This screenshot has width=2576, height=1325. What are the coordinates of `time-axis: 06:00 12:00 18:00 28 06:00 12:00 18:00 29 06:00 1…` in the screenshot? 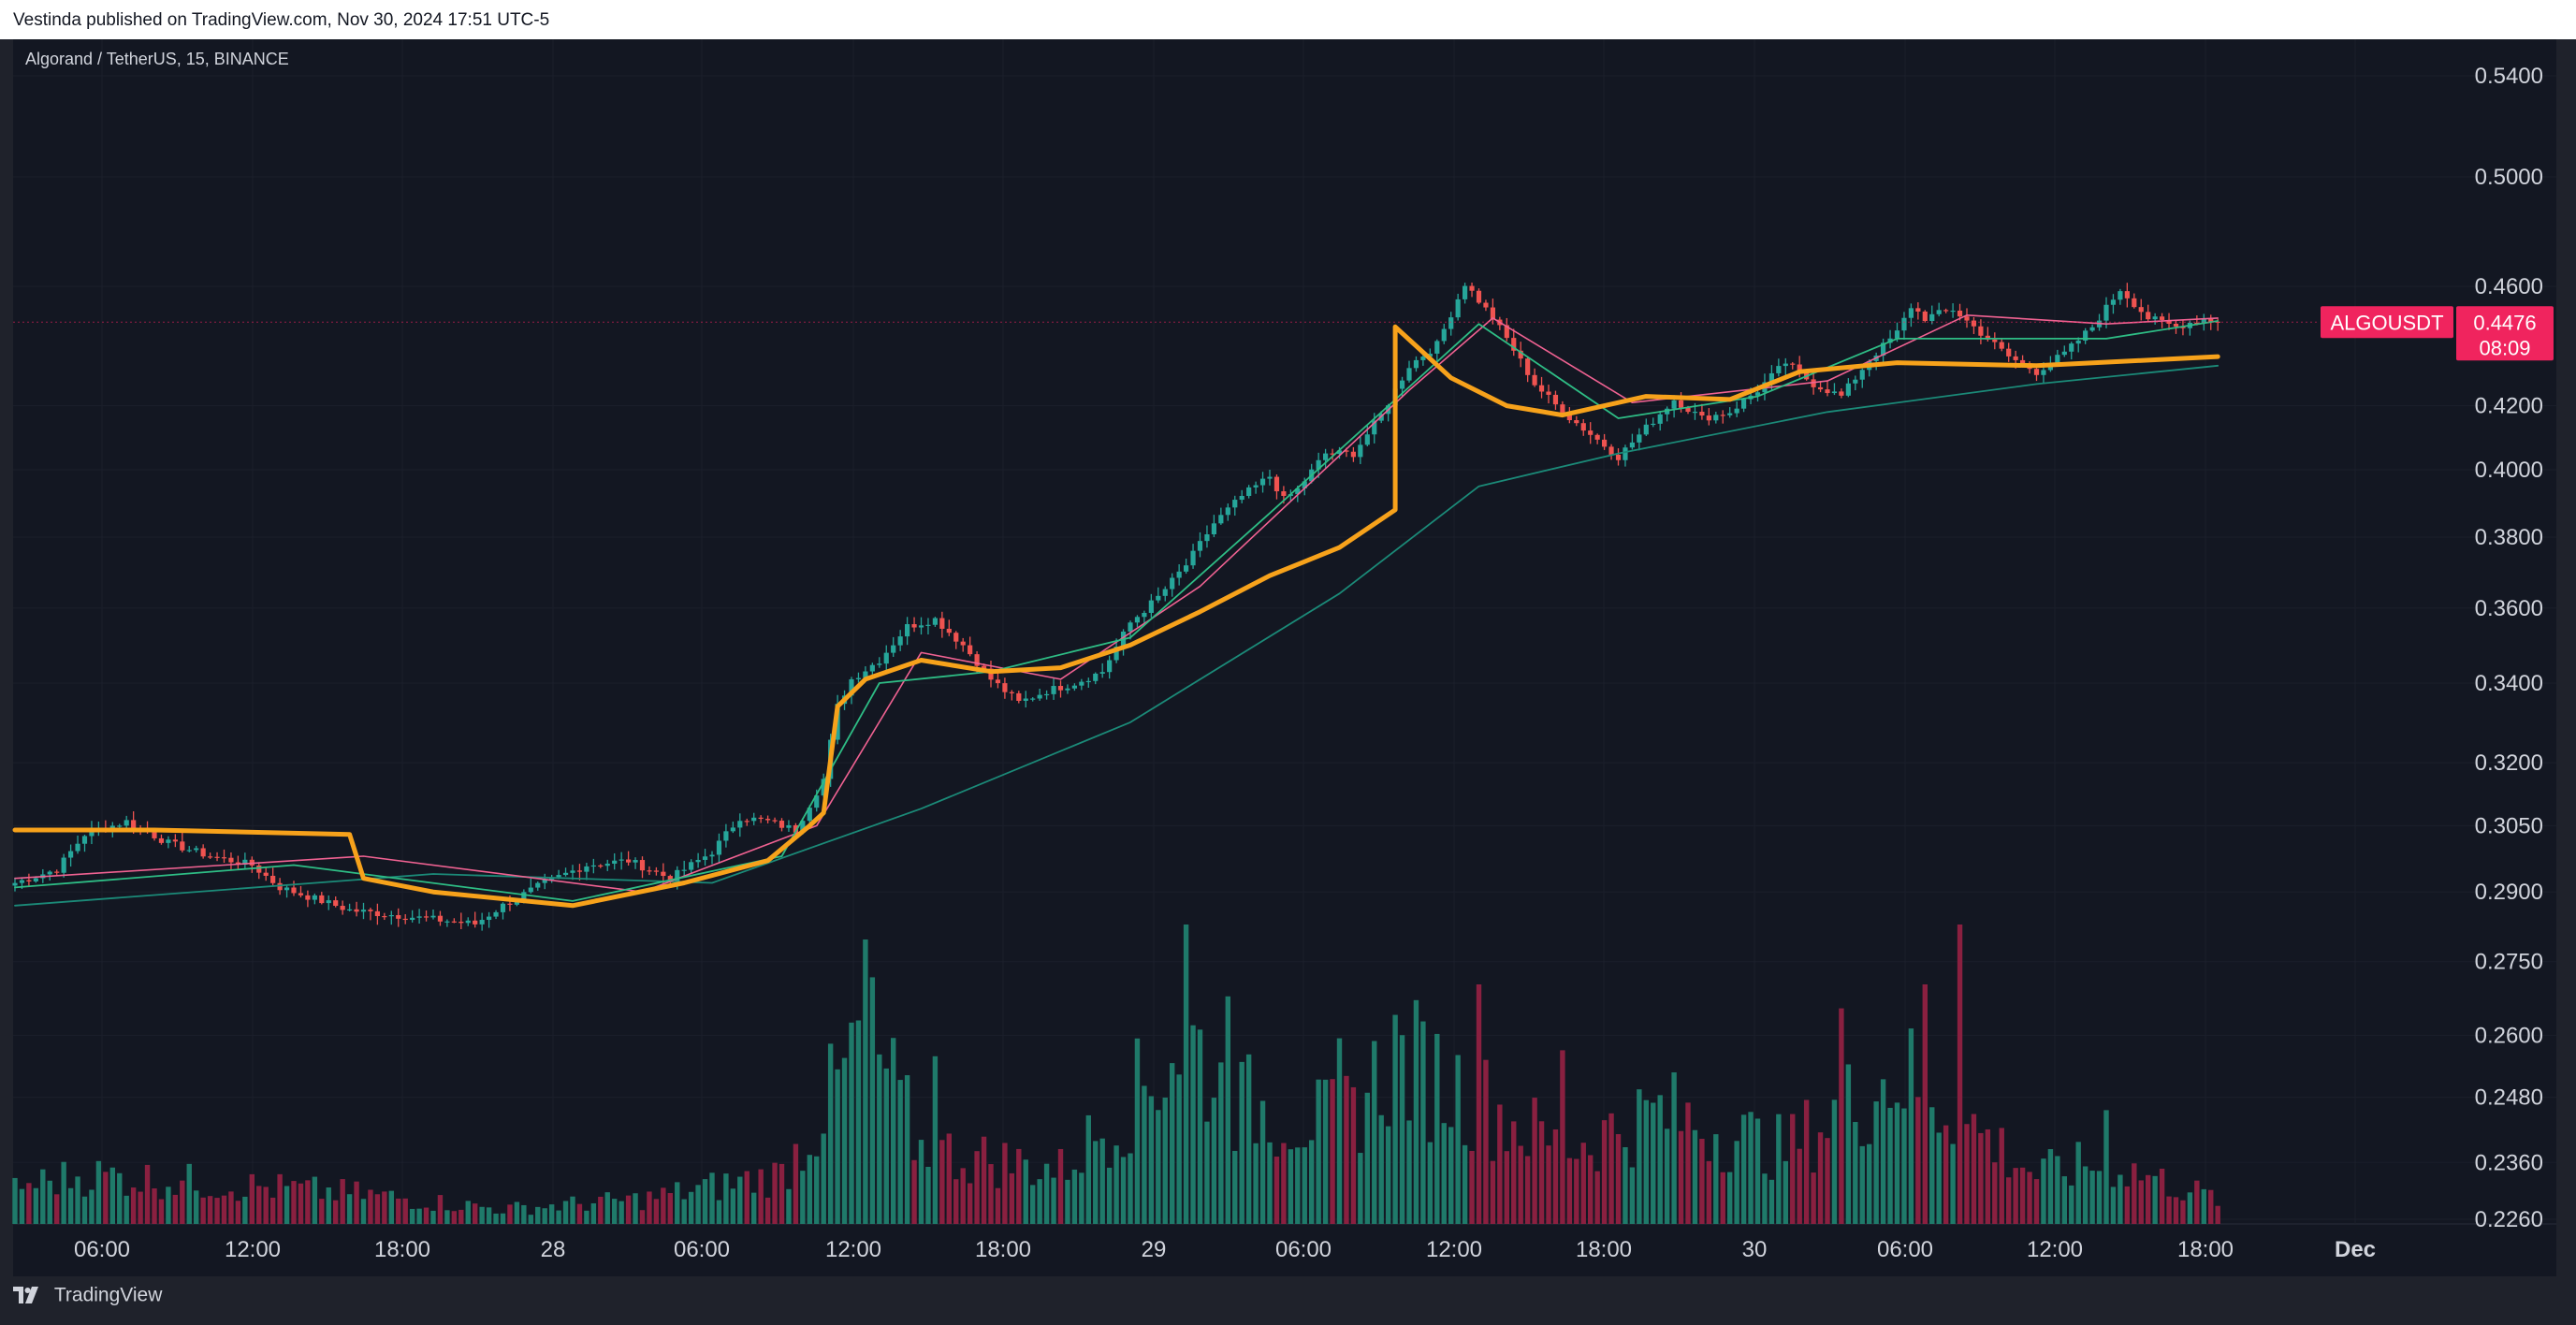 It's located at (1225, 1250).